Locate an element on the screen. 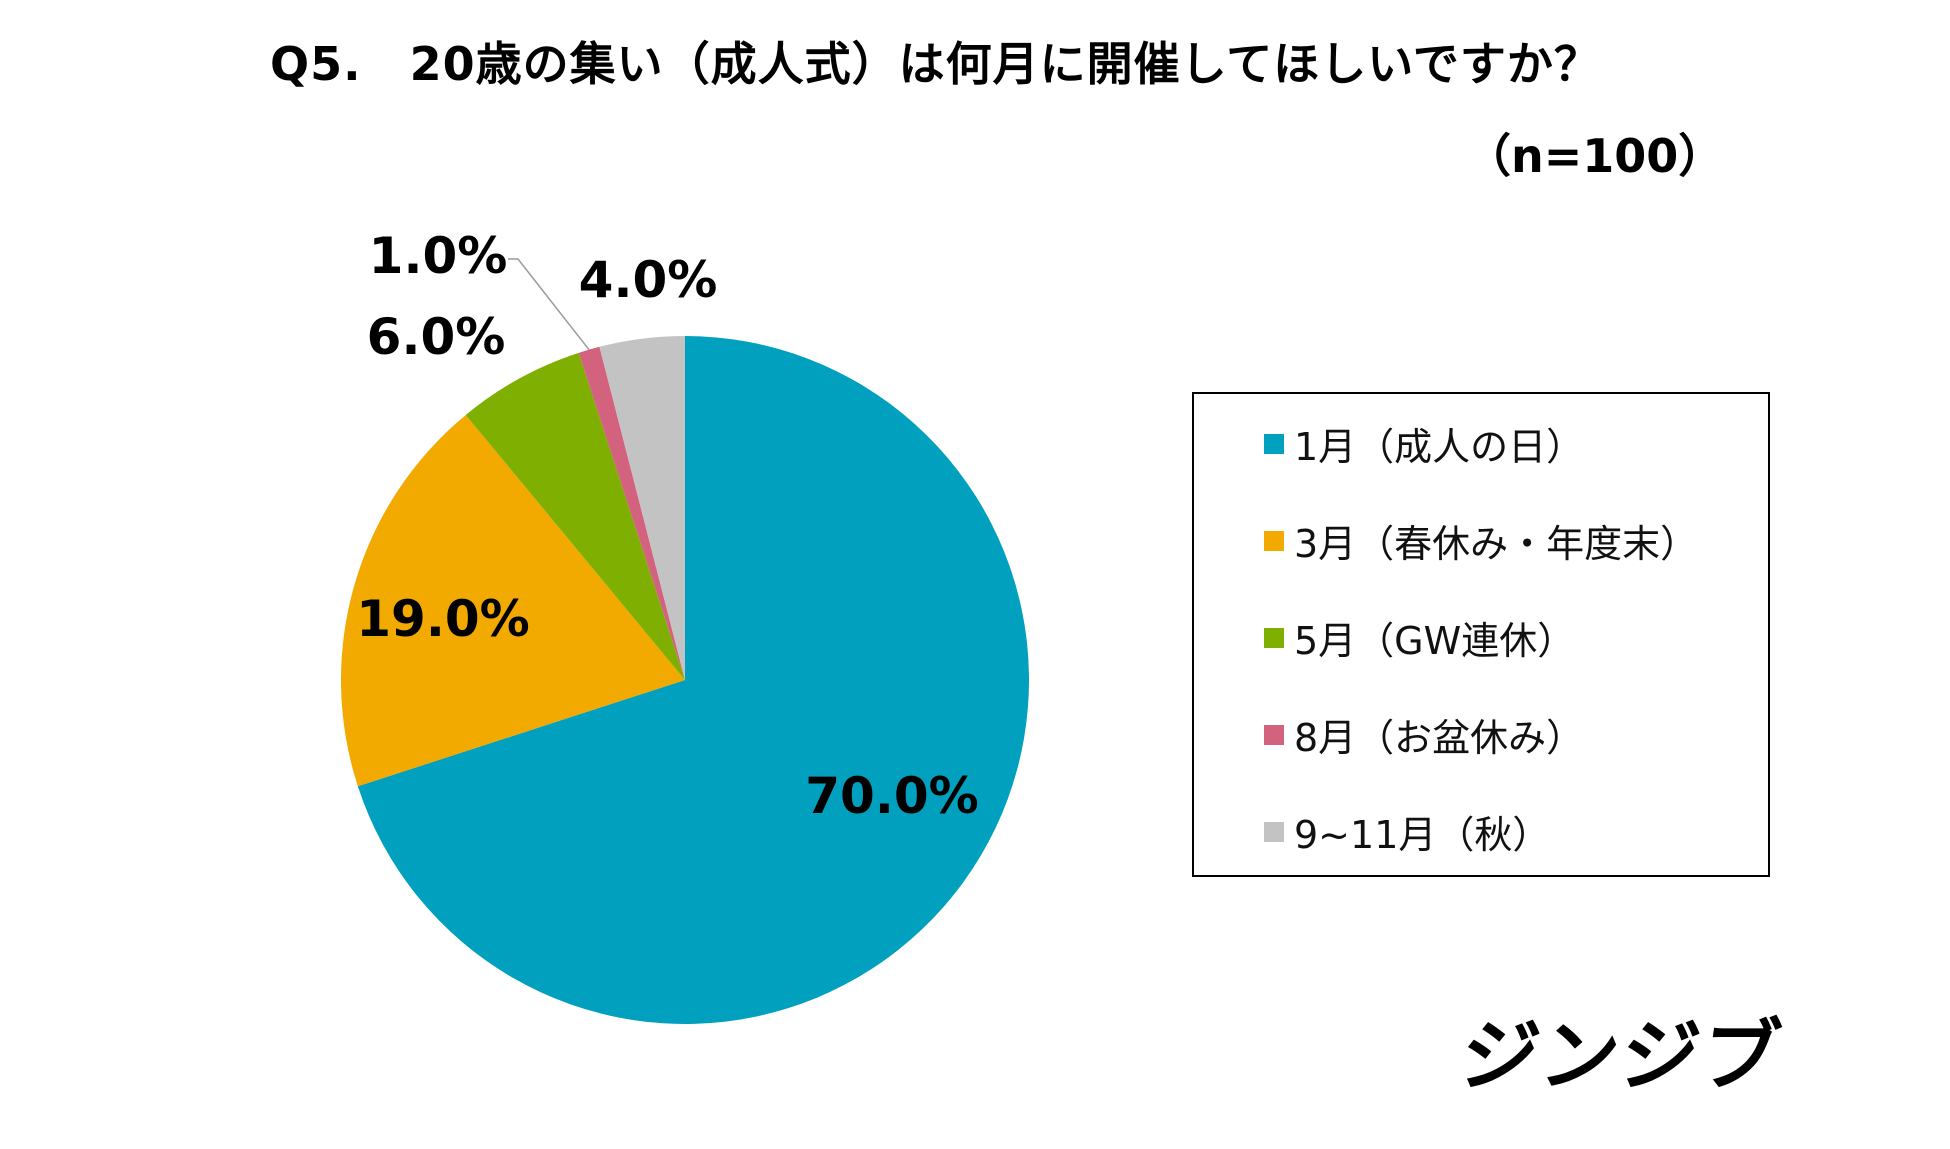 This screenshot has height=1149, width=1950. legend-item-january: 1月（成人の日） is located at coordinates (1424, 443).